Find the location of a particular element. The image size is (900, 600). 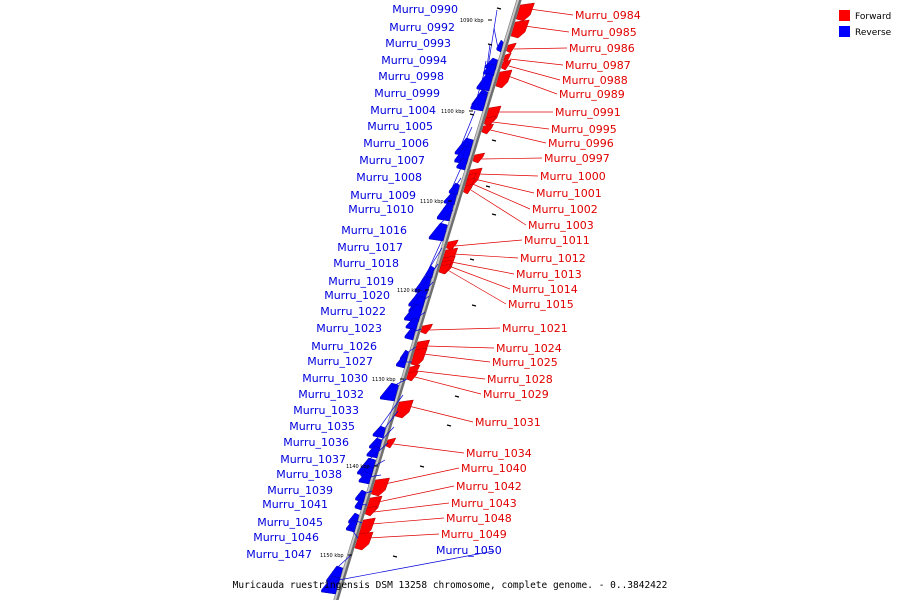

reverse-gene-label: Murru_1027 is located at coordinates (340, 361).